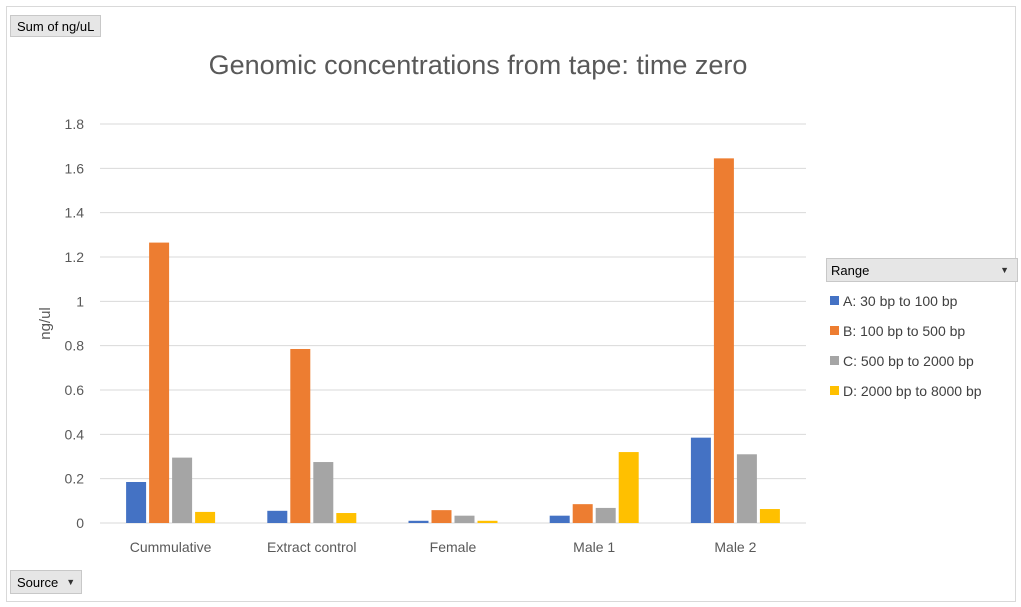 The width and height of the screenshot is (1021, 607). What do you see at coordinates (80, 301) in the screenshot?
I see `y-tick-label: 1` at bounding box center [80, 301].